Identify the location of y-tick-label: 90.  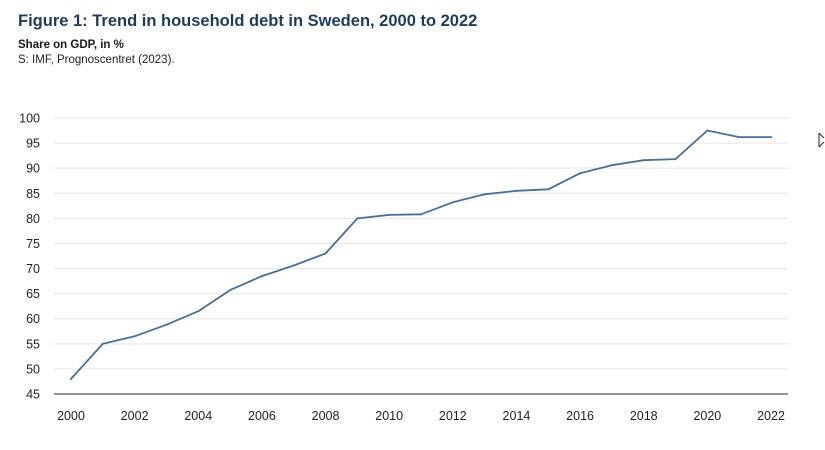
(33, 169).